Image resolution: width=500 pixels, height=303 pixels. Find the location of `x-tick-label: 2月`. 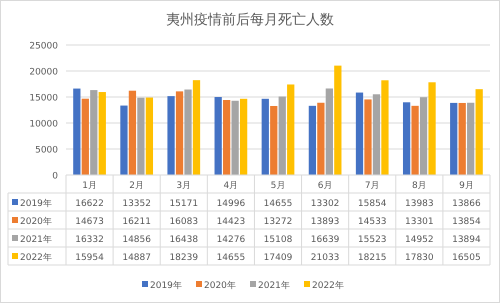

x-tick-label: 2月 is located at coordinates (136, 186).